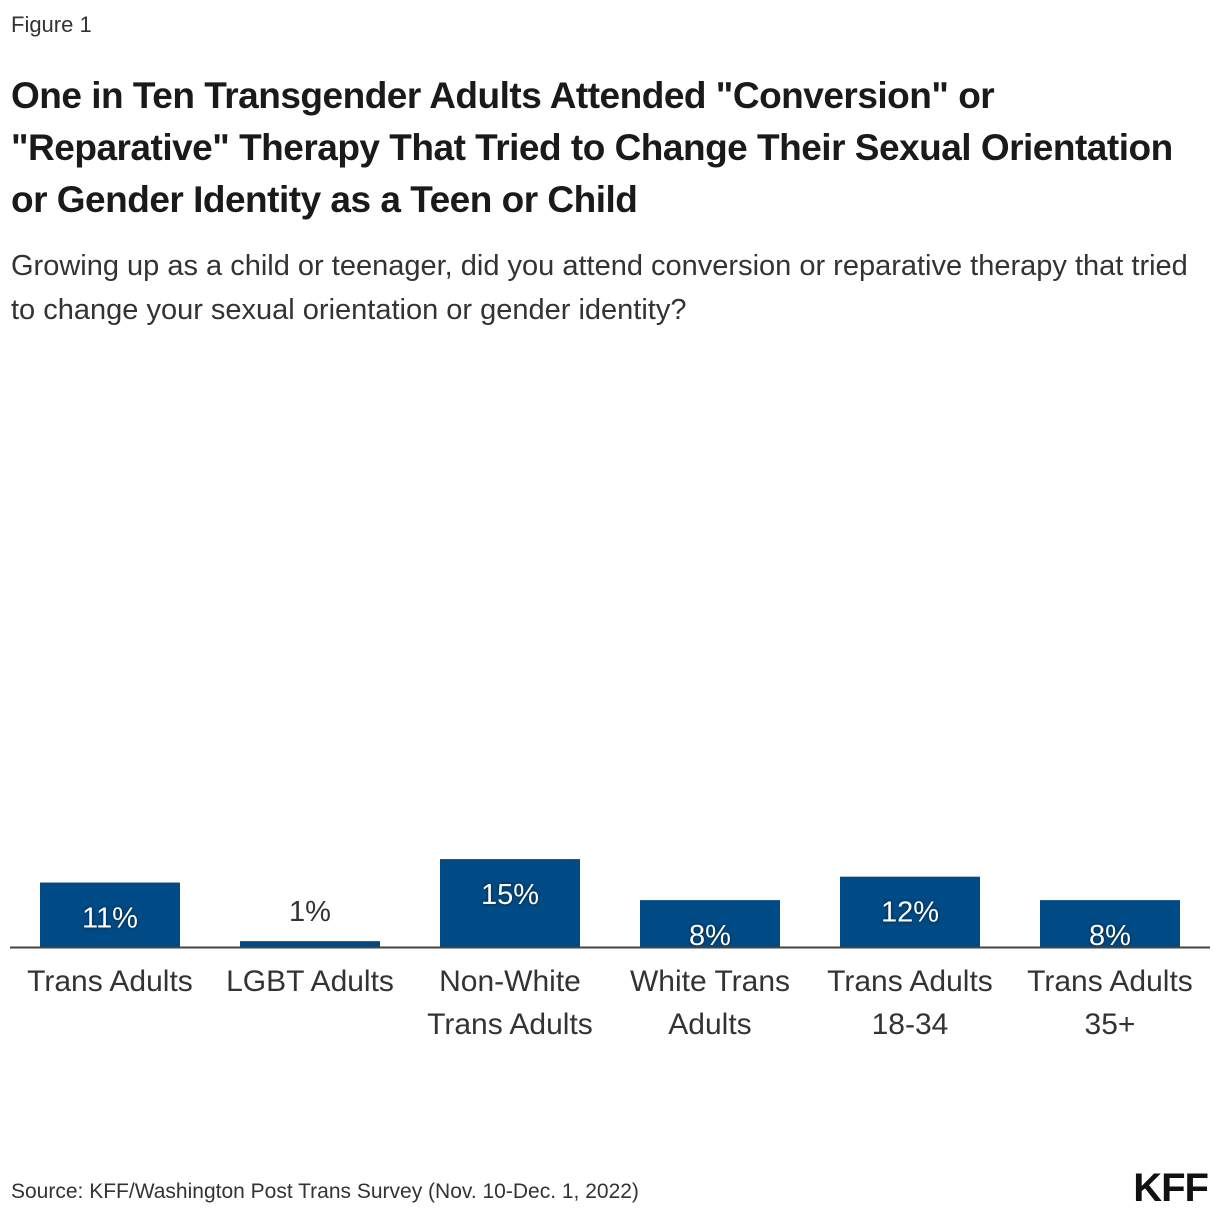 This screenshot has height=1222, width=1220. Describe the element at coordinates (110, 919) in the screenshot. I see `data-label: 11%` at that location.